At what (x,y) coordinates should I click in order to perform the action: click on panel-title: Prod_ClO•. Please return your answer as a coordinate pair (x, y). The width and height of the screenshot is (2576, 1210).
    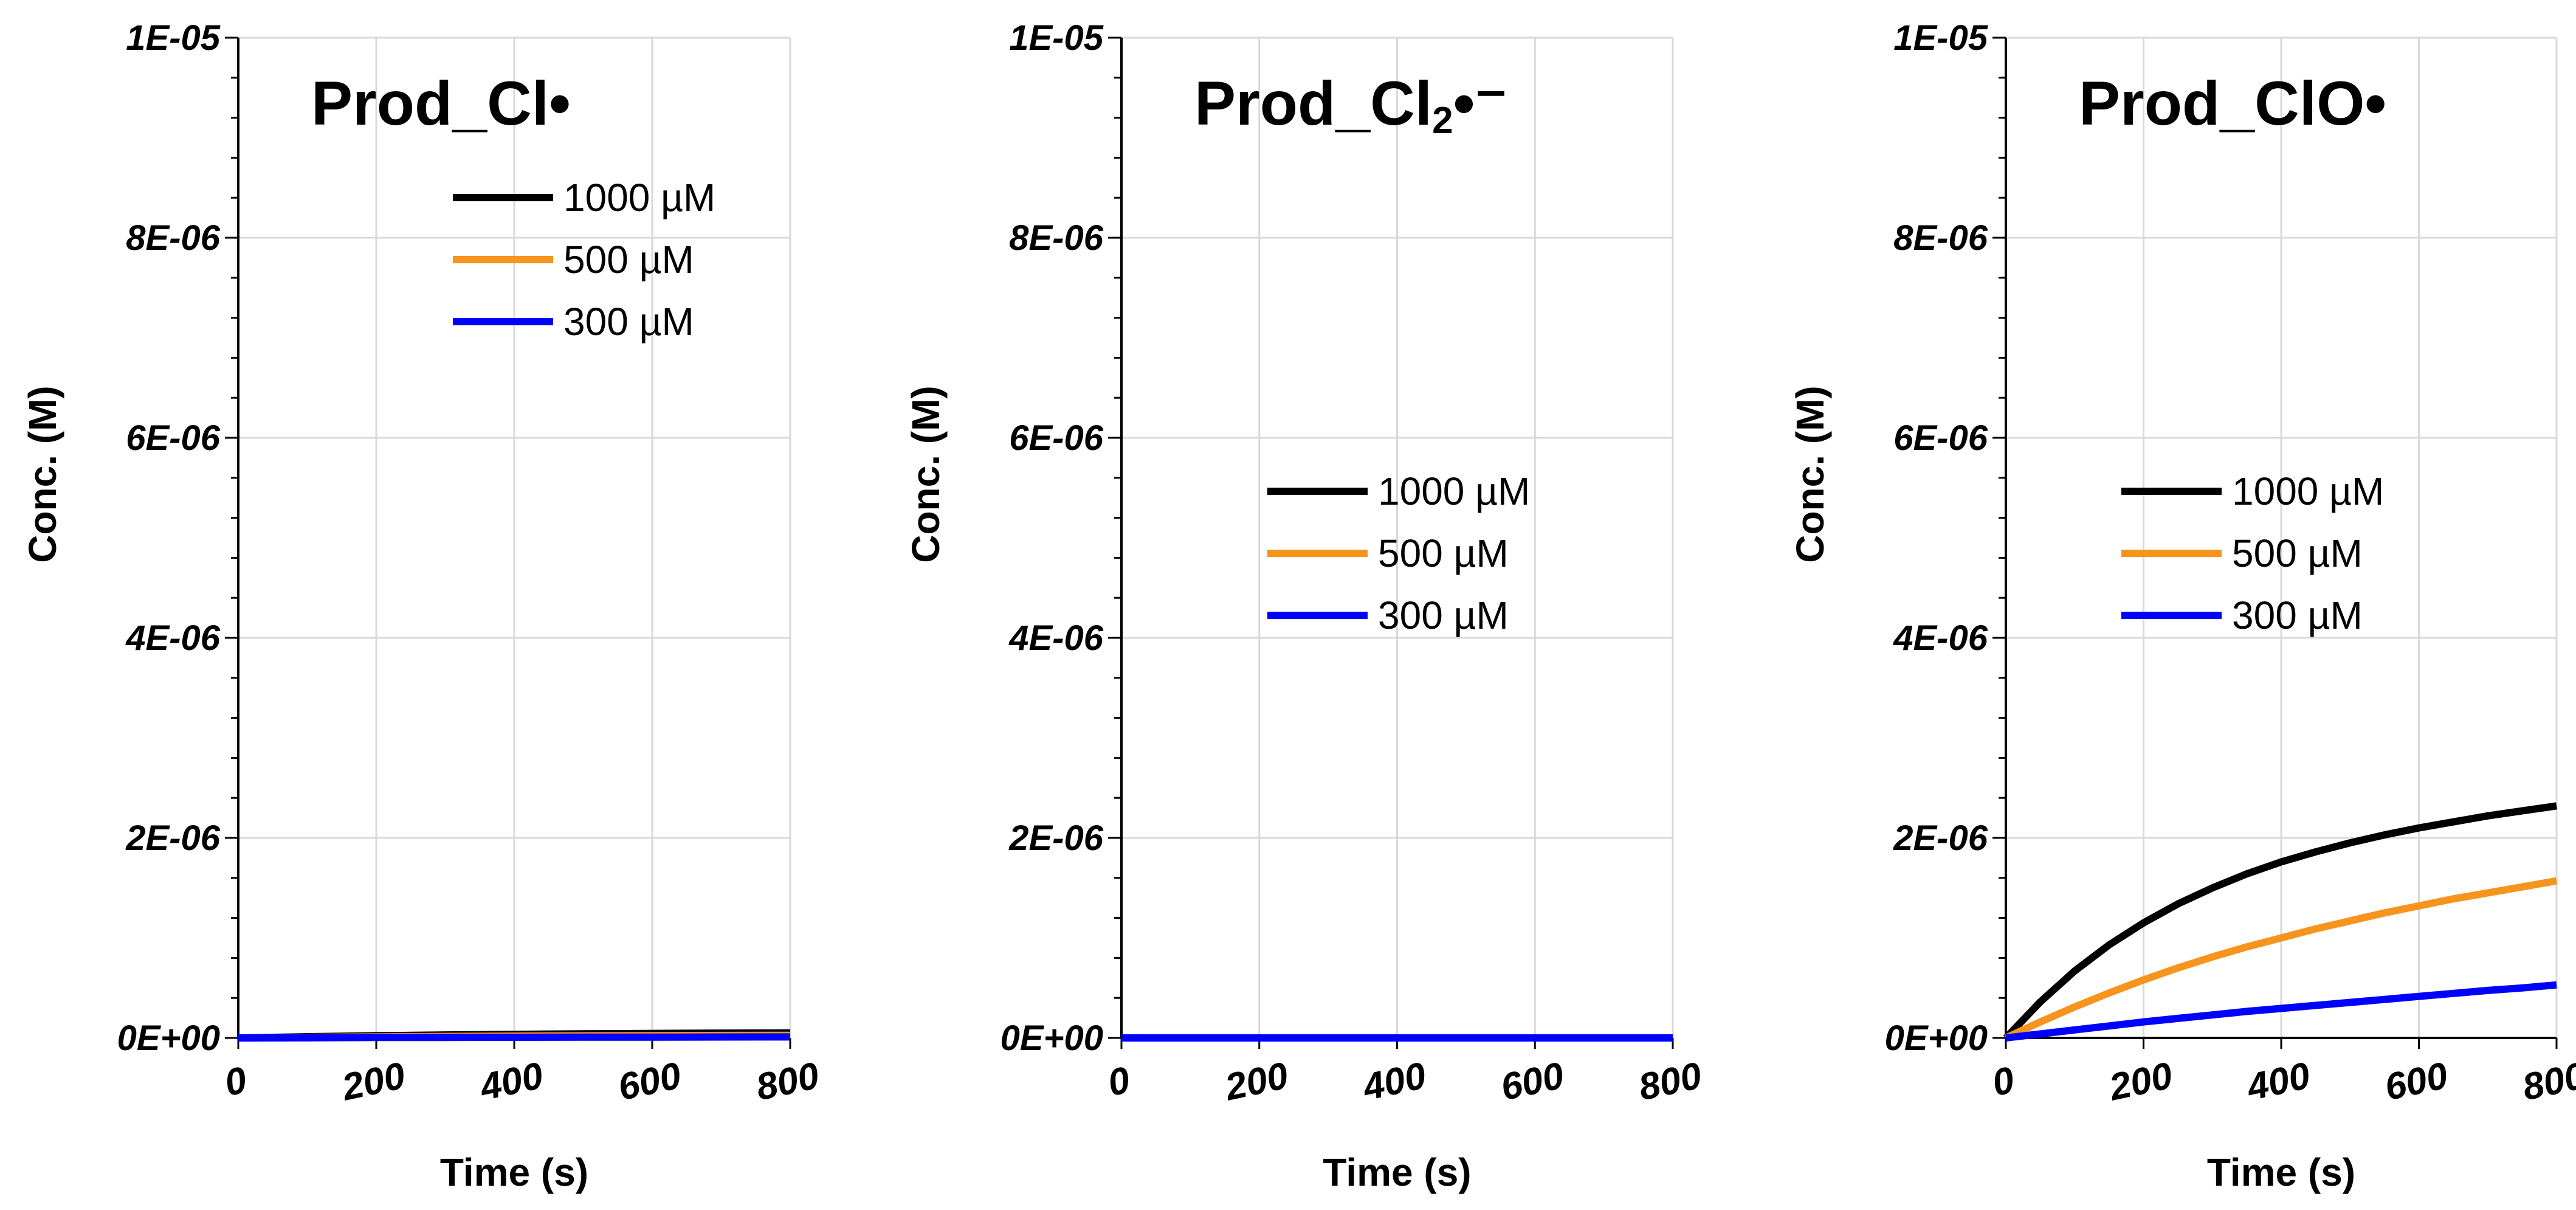
    Looking at the image, I should click on (2232, 103).